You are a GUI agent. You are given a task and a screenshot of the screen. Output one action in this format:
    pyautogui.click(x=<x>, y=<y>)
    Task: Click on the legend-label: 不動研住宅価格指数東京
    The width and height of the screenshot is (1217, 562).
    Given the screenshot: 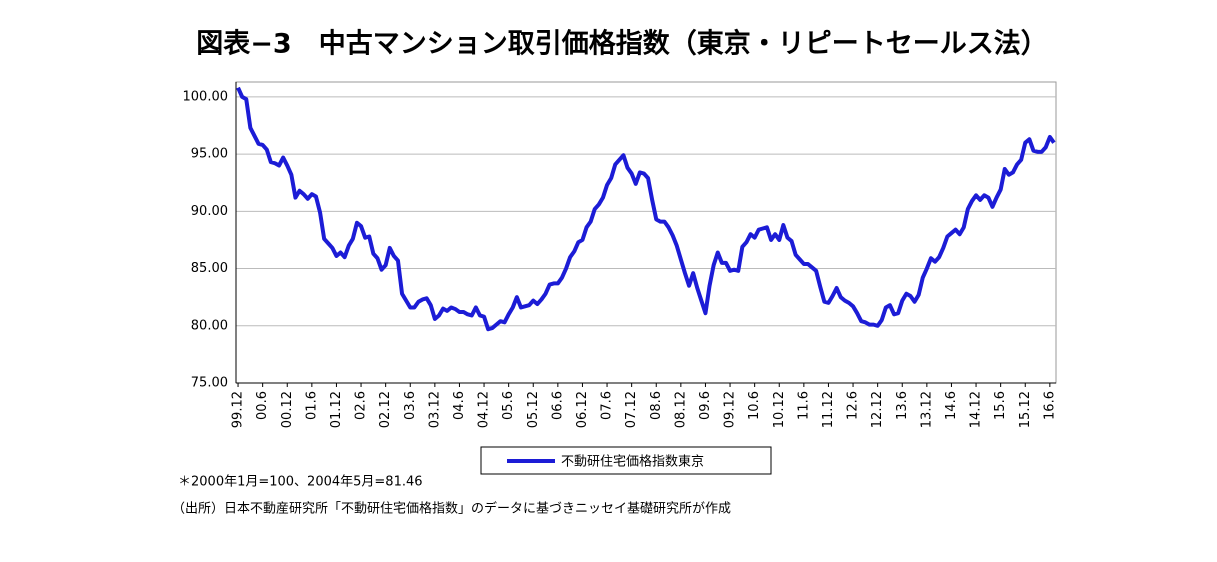 What is the action you would take?
    pyautogui.click(x=632, y=462)
    